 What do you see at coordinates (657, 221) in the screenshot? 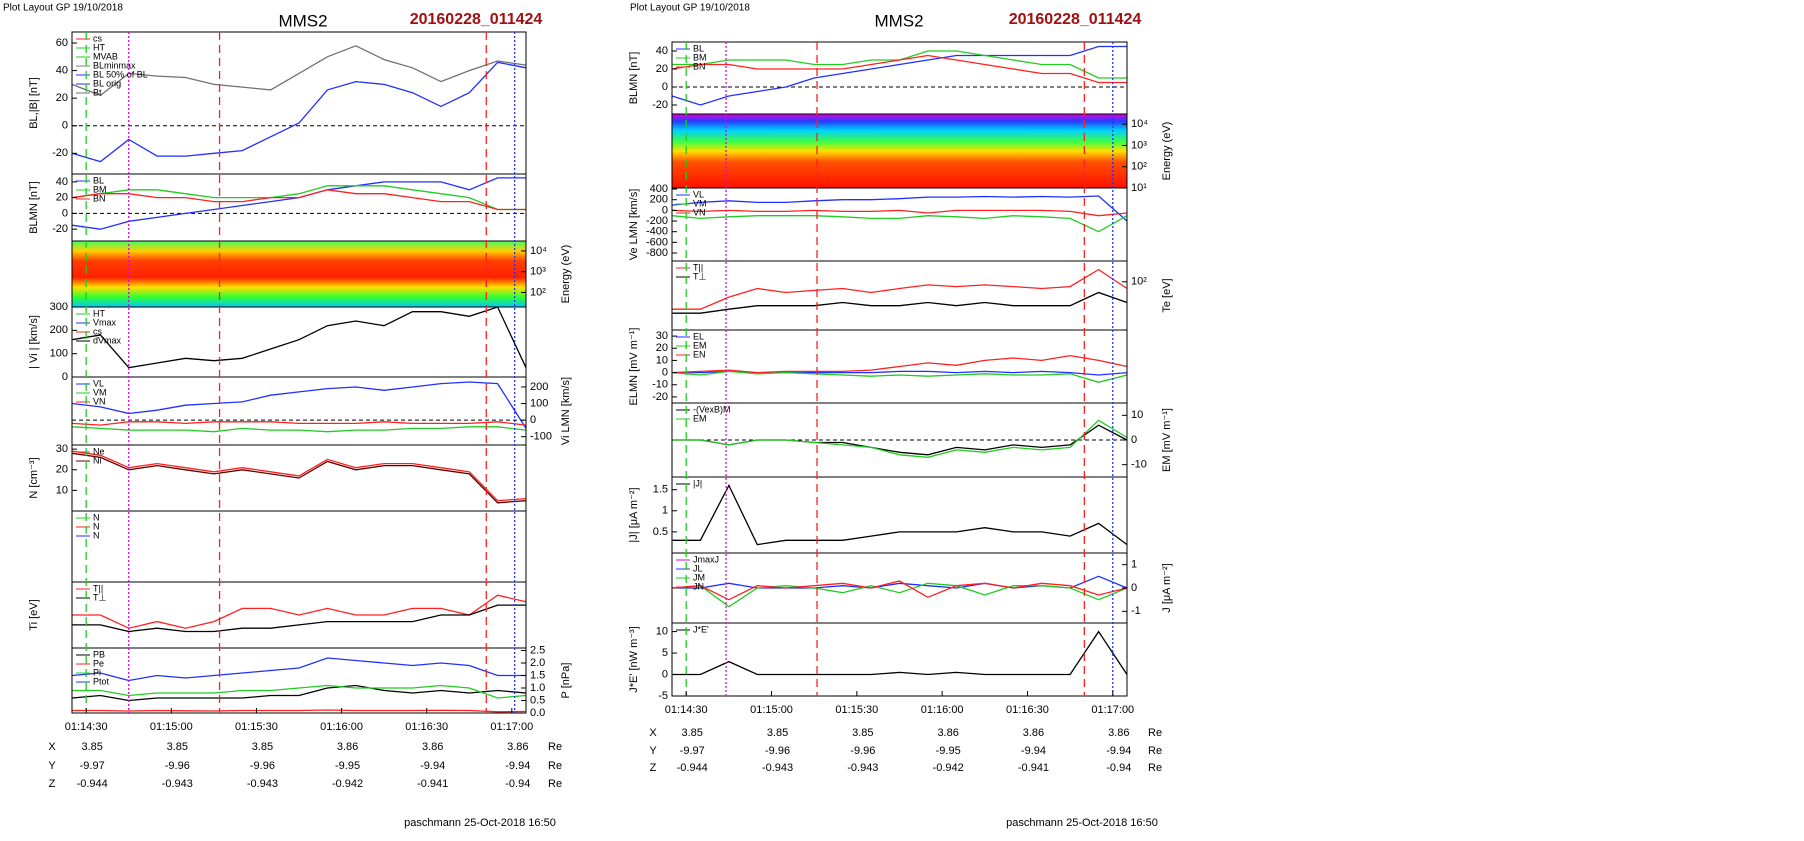
I see `y-tick-label: -200` at bounding box center [657, 221].